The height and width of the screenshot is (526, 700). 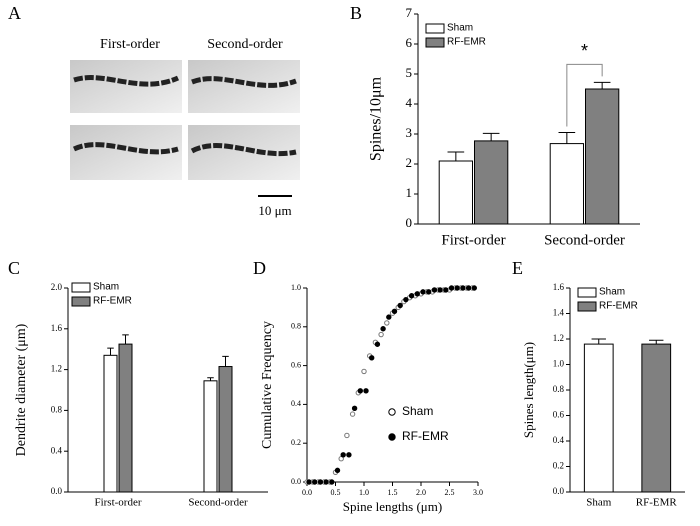 What do you see at coordinates (450, 492) in the screenshot?
I see `x-tick-label: 2.5` at bounding box center [450, 492].